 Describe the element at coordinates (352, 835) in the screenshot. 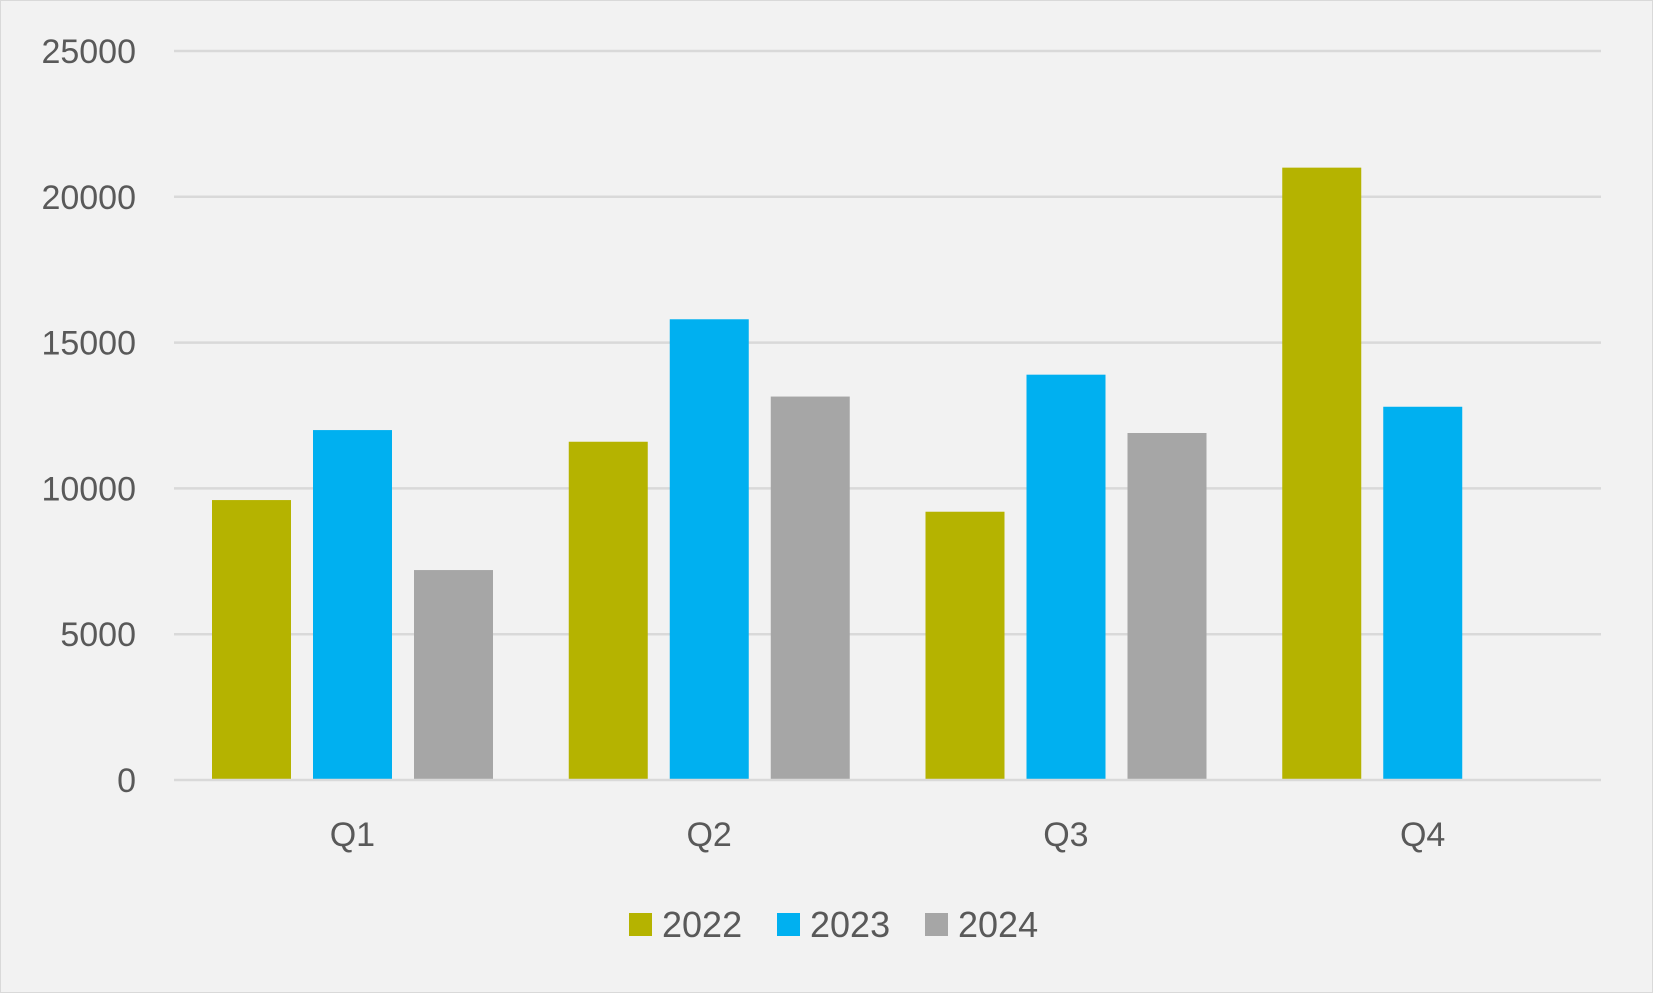

I see `x-tick-label: Q1` at that location.